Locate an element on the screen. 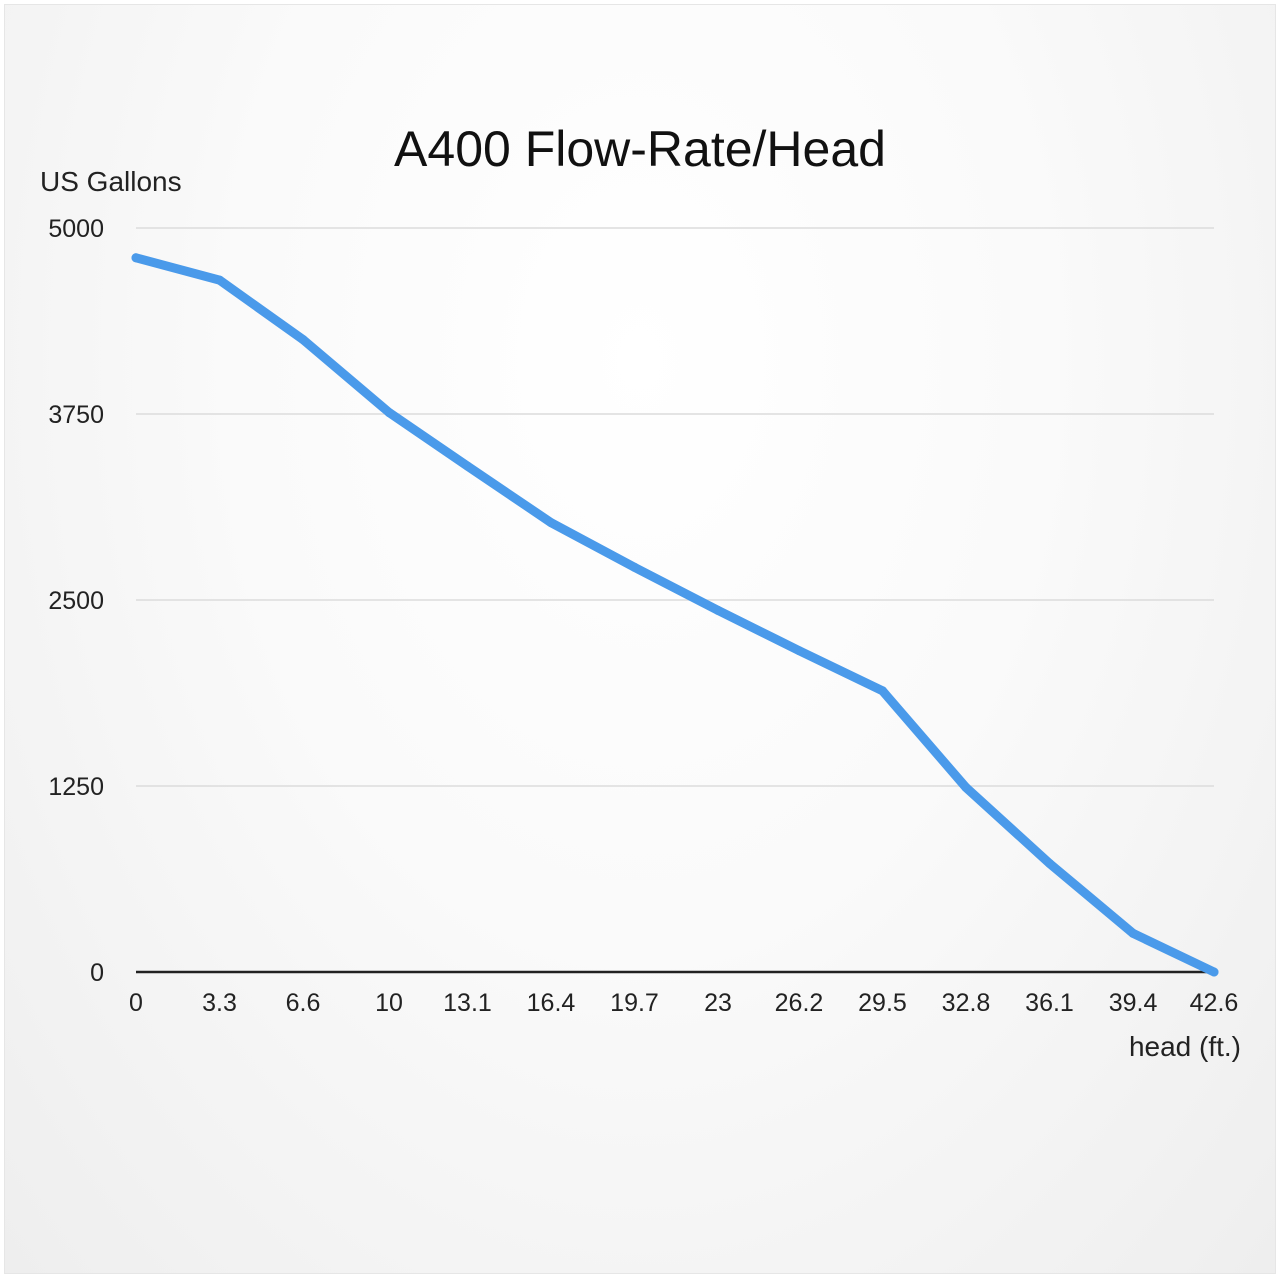 The image size is (1280, 1278). y-axis-label: US Gallons is located at coordinates (111, 181).